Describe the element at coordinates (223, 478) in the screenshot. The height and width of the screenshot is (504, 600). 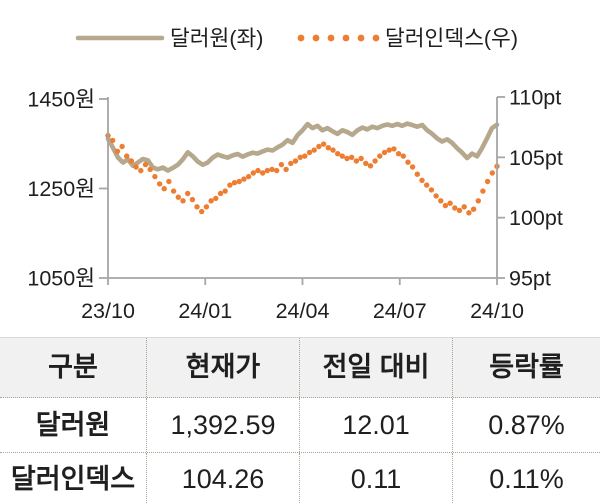
I see `dollar-index-current: 104.26` at that location.